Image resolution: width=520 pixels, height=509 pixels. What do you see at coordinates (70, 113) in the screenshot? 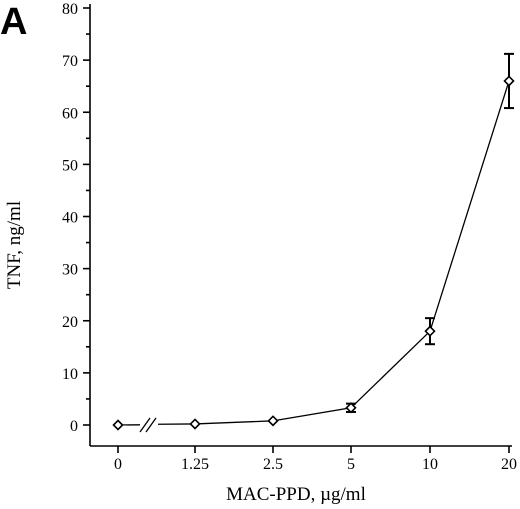
I see `y-tick-label: 60` at bounding box center [70, 113].